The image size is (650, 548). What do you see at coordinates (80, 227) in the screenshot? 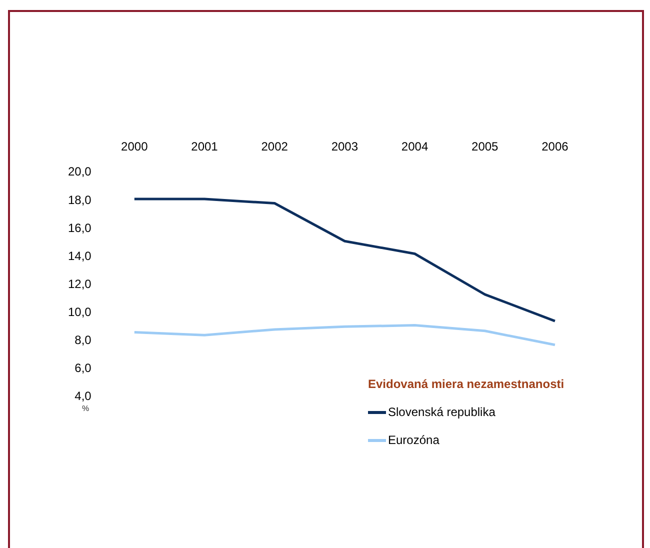
I see `y-tick-label: 16,0` at bounding box center [80, 227].